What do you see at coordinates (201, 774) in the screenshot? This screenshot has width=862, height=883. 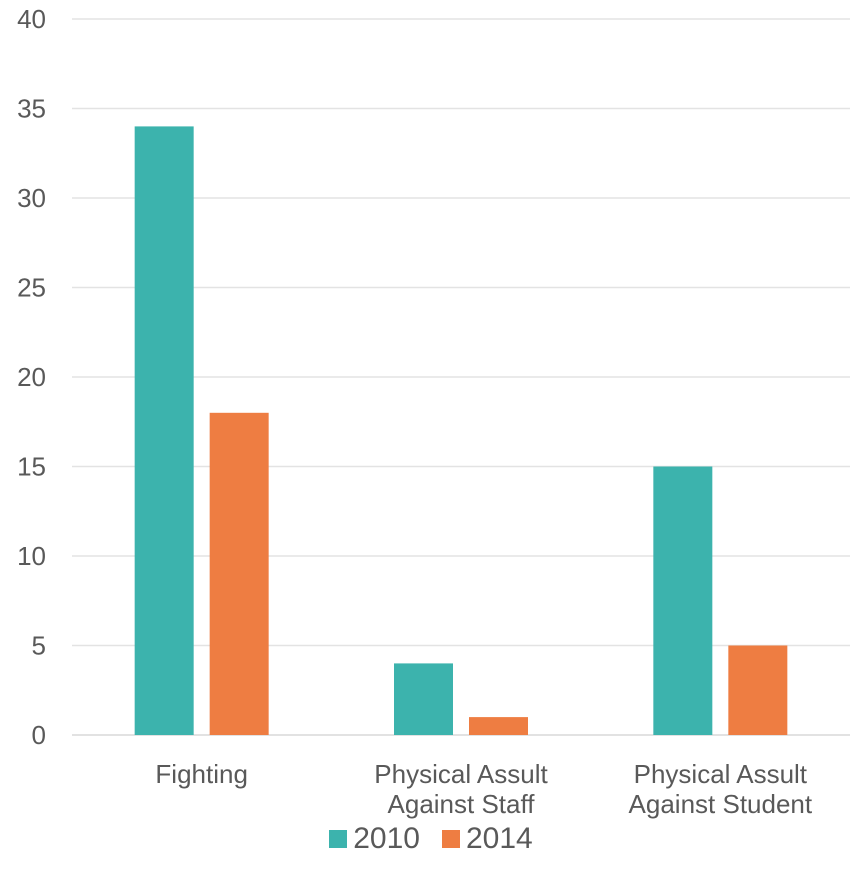 I see `x-tick-label: Fighting` at bounding box center [201, 774].